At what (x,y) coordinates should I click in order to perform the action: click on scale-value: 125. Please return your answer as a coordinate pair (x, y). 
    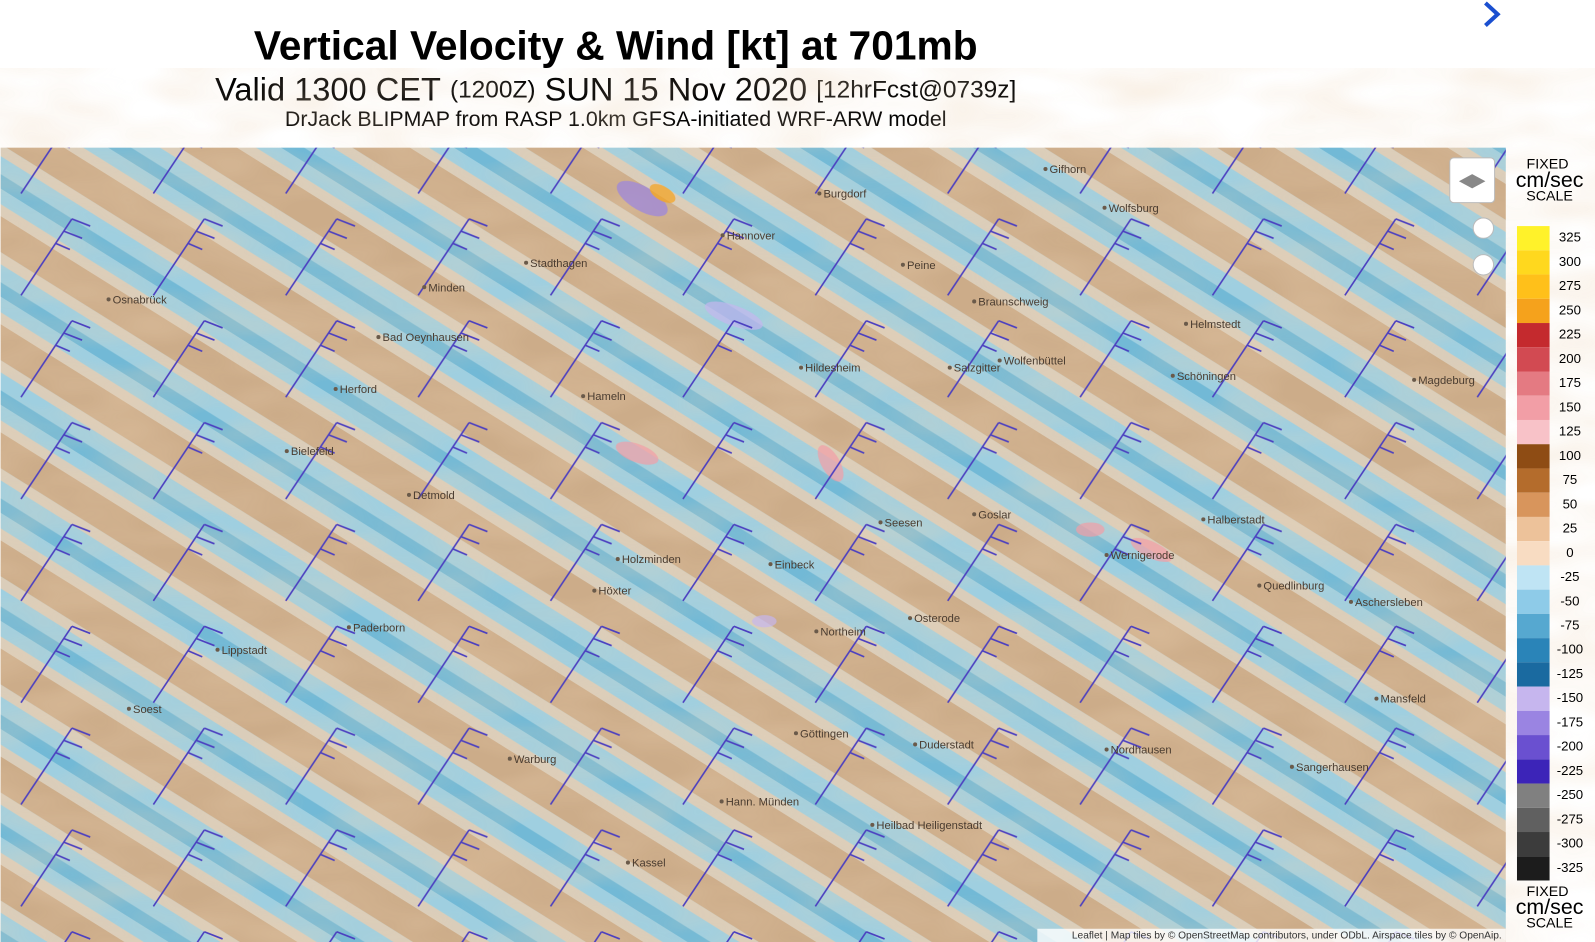
    Looking at the image, I should click on (1570, 431).